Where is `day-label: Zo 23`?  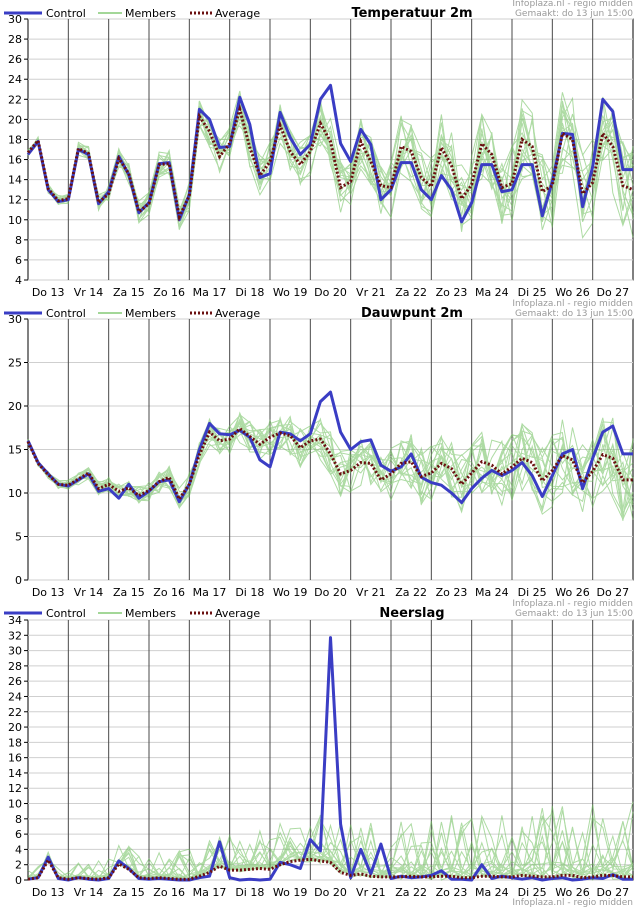
day-label: Zo 23 is located at coordinates (452, 892).